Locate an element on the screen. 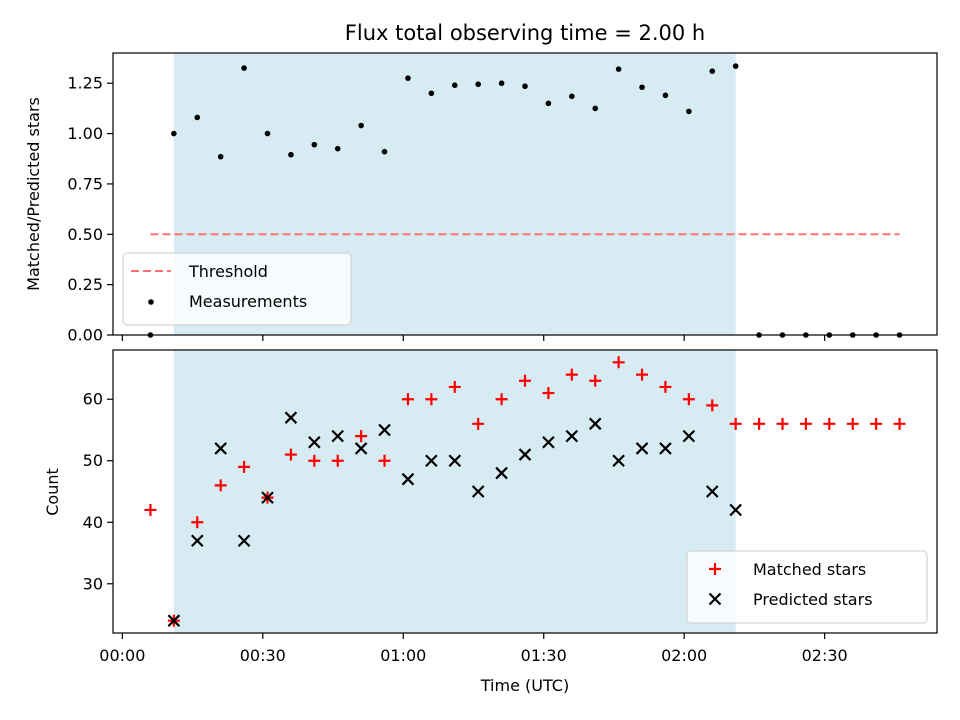  y-tick-label: 0.25 is located at coordinates (85, 284).